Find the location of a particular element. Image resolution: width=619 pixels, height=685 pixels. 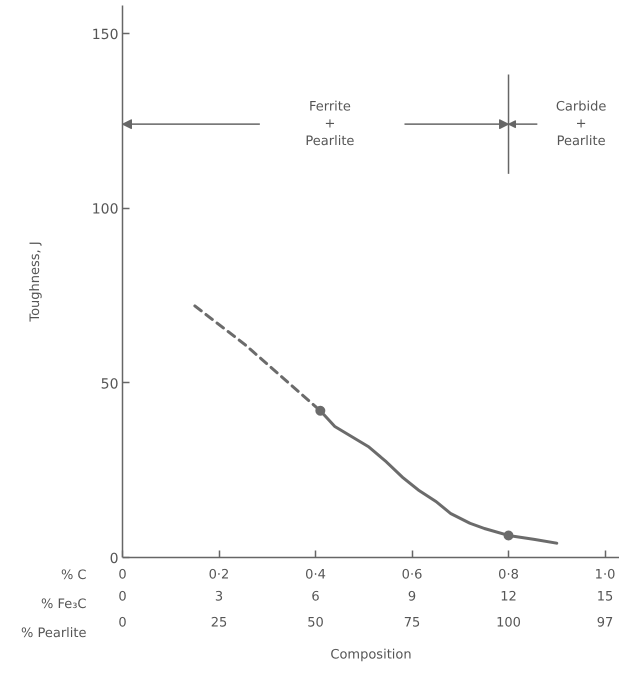

x-tick-label: 6 is located at coordinates (315, 597).